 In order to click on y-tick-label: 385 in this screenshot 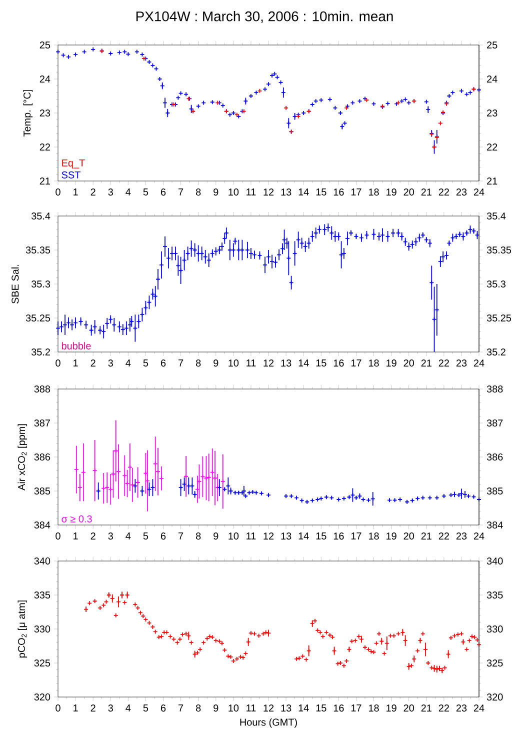, I will do `click(42, 491)`.